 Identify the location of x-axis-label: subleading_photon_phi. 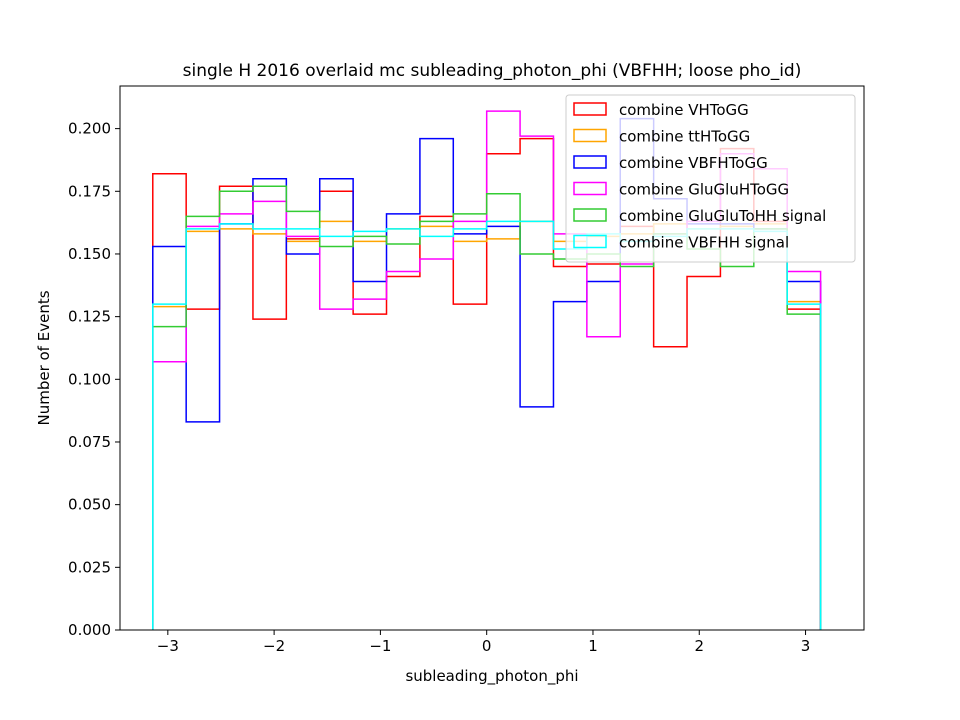
(491, 676).